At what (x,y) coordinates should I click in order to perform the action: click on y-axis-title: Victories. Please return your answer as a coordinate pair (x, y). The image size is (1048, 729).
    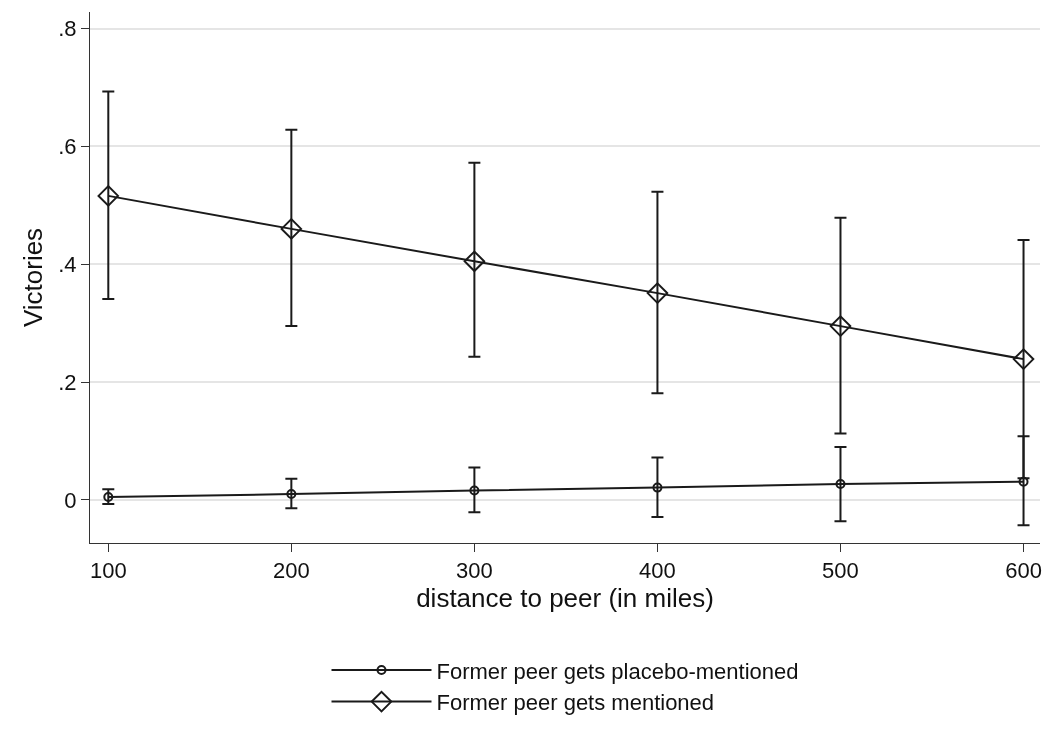
    Looking at the image, I should click on (32, 277).